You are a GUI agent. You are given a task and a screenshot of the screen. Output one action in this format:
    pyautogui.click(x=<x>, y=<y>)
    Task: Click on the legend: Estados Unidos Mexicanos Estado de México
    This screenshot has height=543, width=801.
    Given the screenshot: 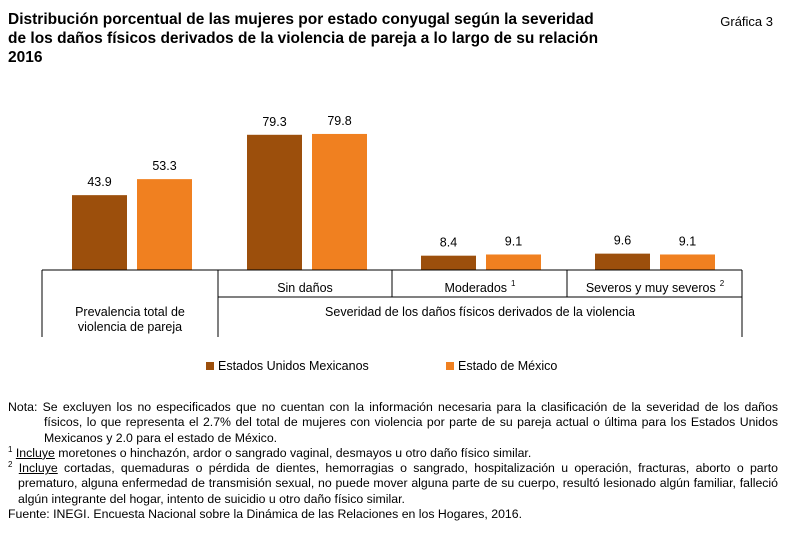 What is the action you would take?
    pyautogui.click(x=381, y=366)
    